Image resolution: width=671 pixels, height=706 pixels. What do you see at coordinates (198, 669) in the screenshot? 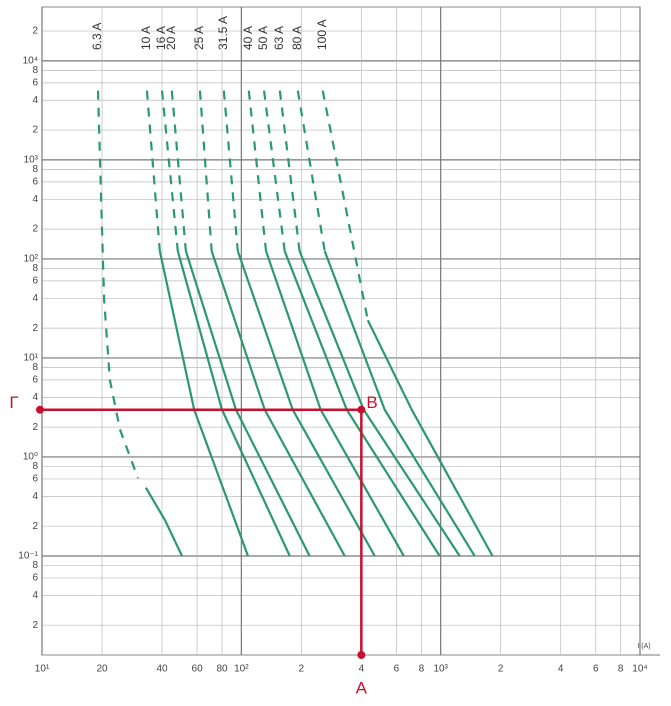
I see `x-tick-label: 60` at bounding box center [198, 669].